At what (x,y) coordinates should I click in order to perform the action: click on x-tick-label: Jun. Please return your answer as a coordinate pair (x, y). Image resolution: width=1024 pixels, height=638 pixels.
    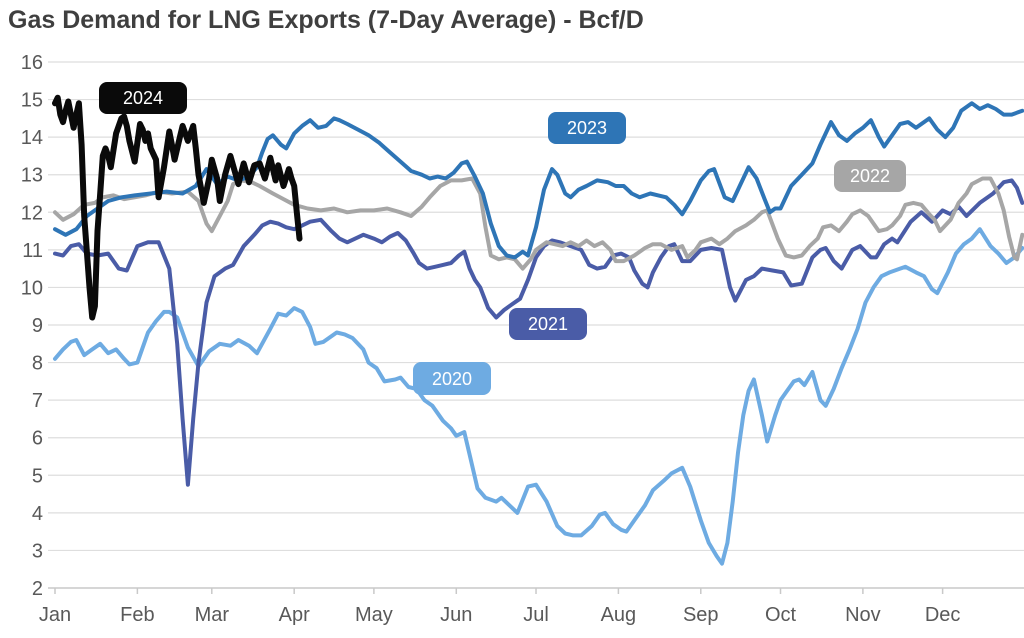
    Looking at the image, I should click on (456, 615).